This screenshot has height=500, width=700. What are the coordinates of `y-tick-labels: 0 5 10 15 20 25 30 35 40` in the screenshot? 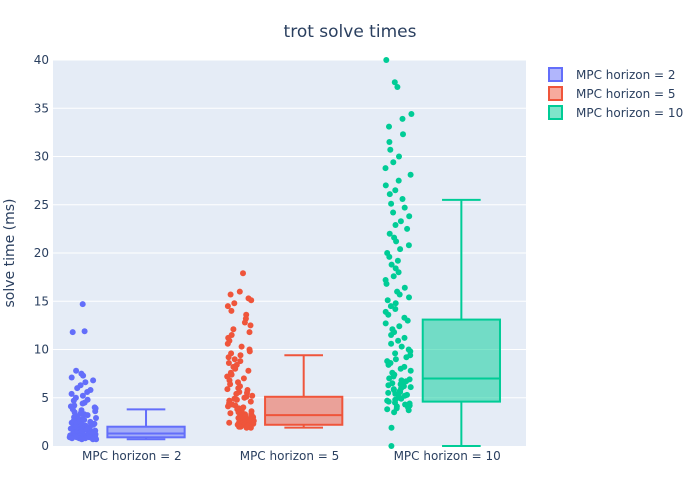 It's located at (41, 253).